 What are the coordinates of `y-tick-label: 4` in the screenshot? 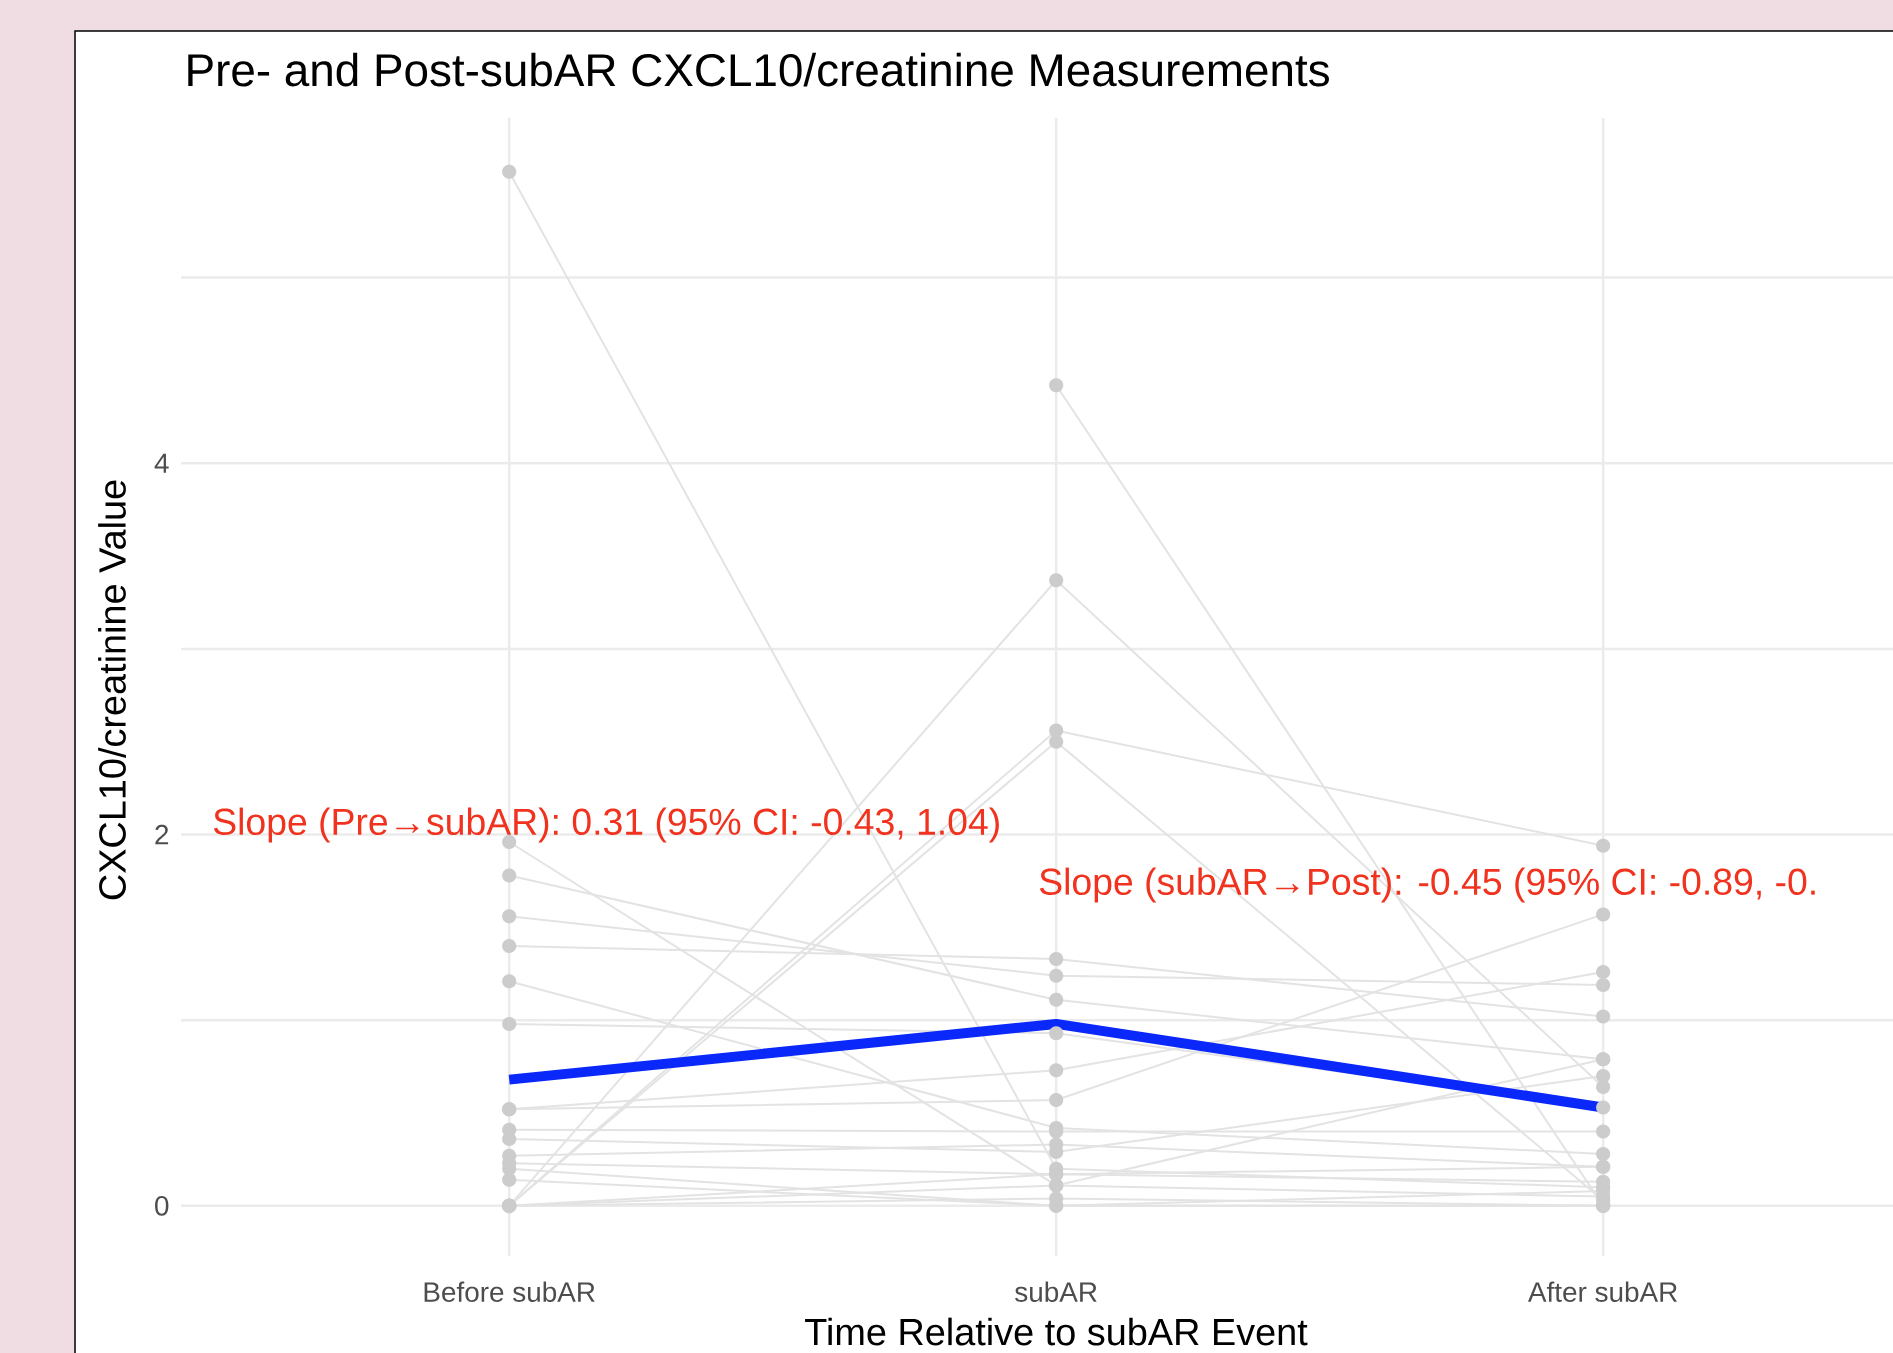 It's located at (161, 463).